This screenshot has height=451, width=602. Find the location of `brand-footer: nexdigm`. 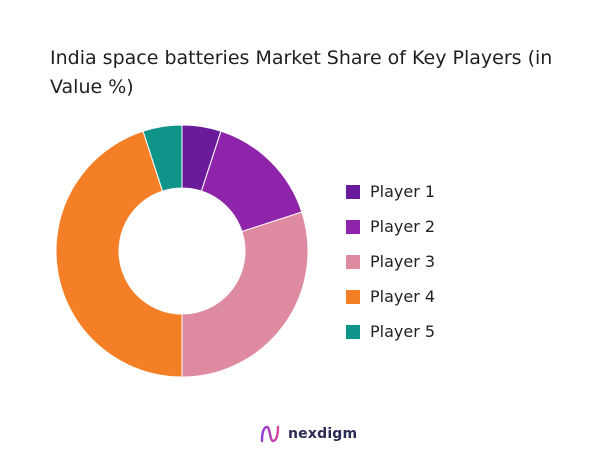

brand-footer: nexdigm is located at coordinates (308, 434).